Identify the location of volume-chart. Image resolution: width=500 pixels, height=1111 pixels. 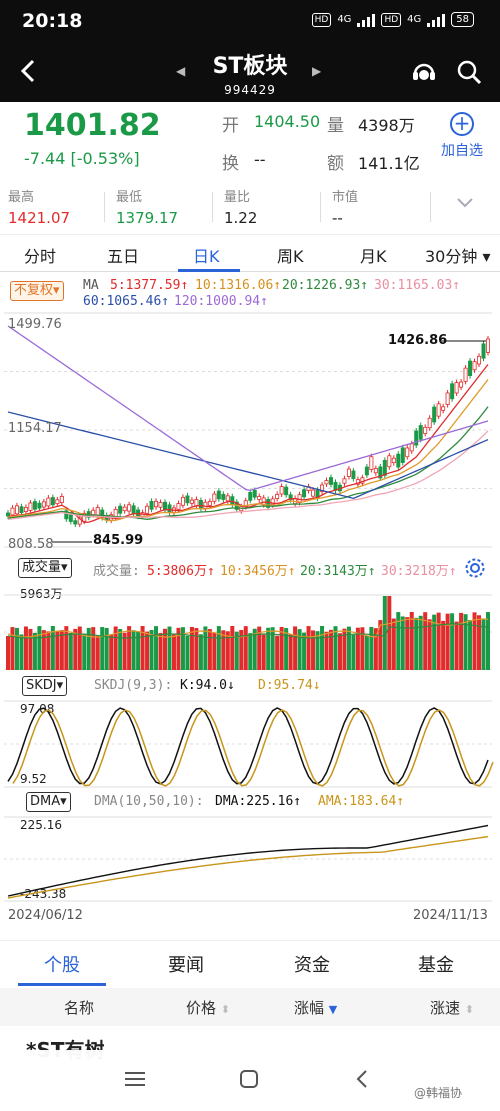
(250, 633).